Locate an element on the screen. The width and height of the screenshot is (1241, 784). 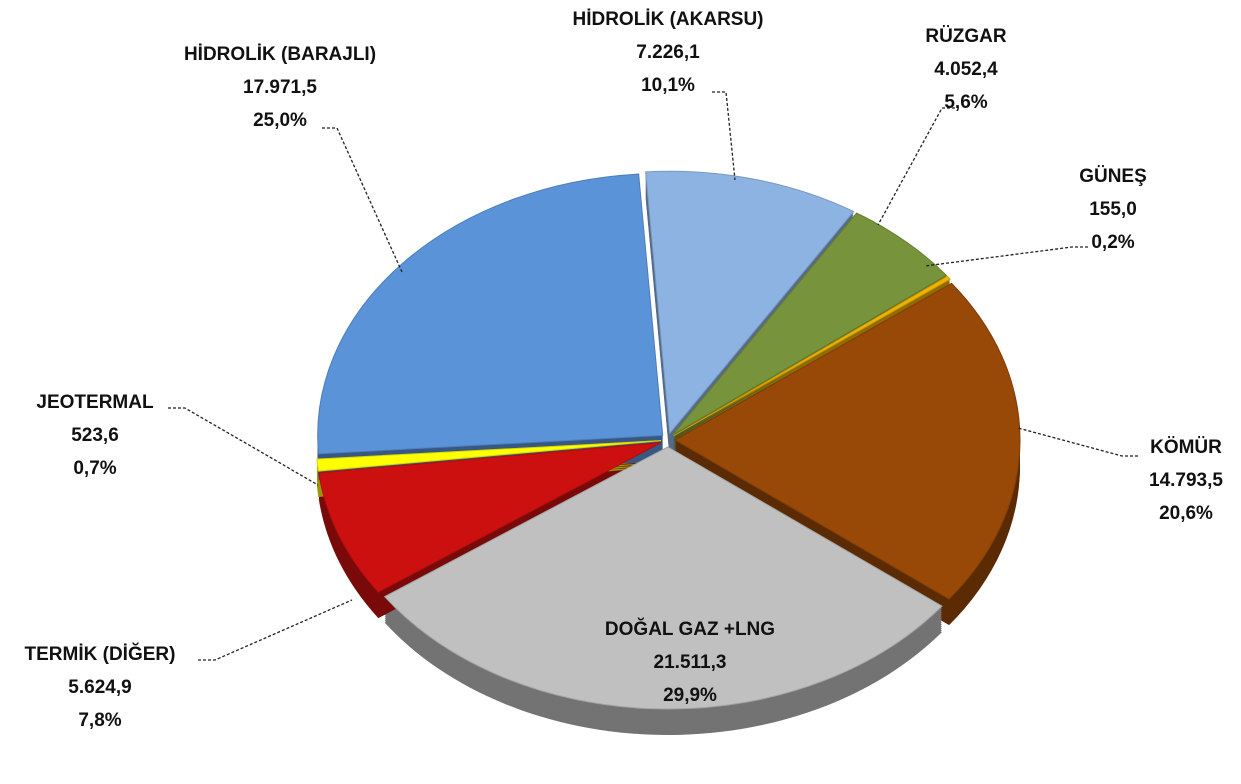
value-label: 14.793,5 is located at coordinates (1186, 480).